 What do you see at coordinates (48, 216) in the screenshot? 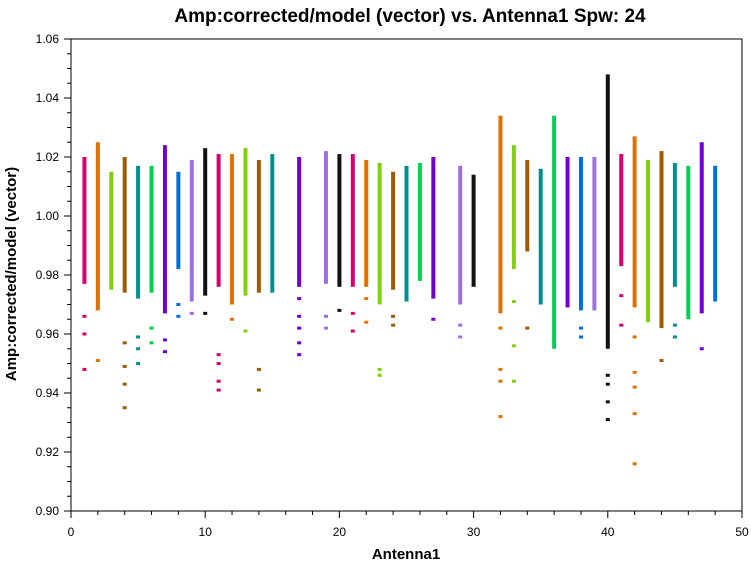
I see `y-tick-label: 1.00` at bounding box center [48, 216].